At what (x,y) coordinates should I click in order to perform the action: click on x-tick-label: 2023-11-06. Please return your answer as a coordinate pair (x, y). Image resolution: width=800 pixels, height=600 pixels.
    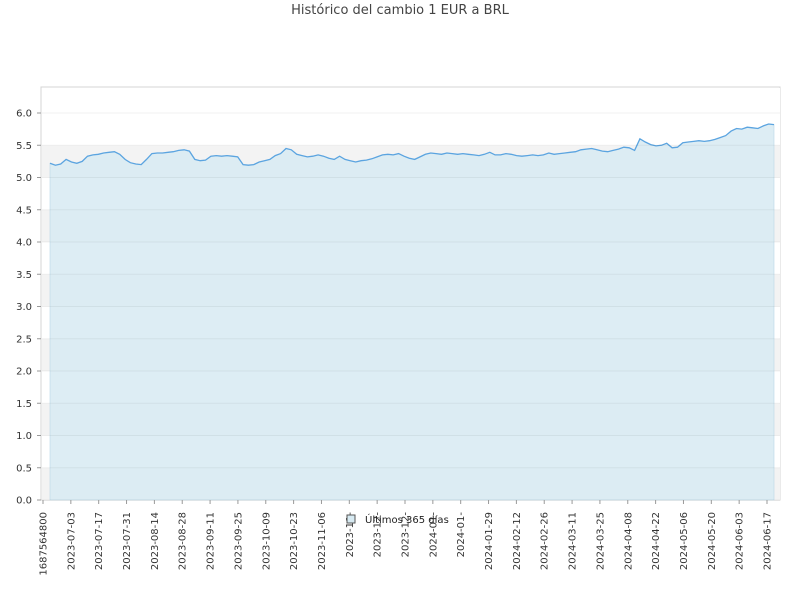
    Looking at the image, I should click on (322, 541).